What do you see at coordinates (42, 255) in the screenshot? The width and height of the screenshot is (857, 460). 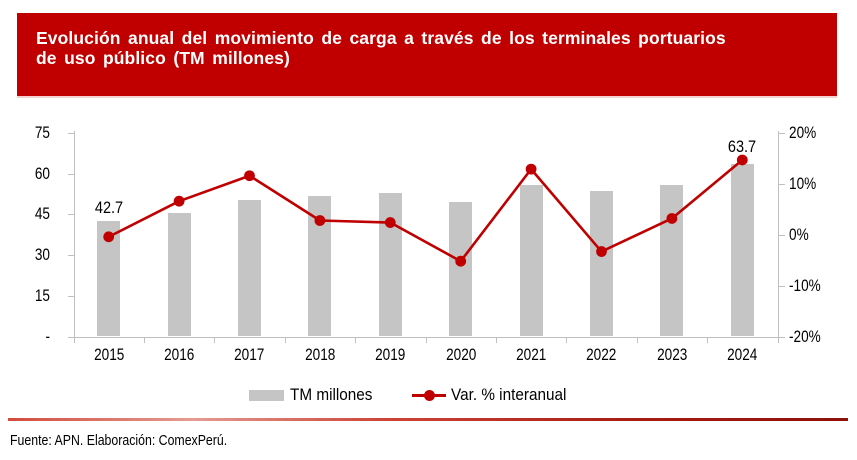 I see `left-axis-label-30: 30` at bounding box center [42, 255].